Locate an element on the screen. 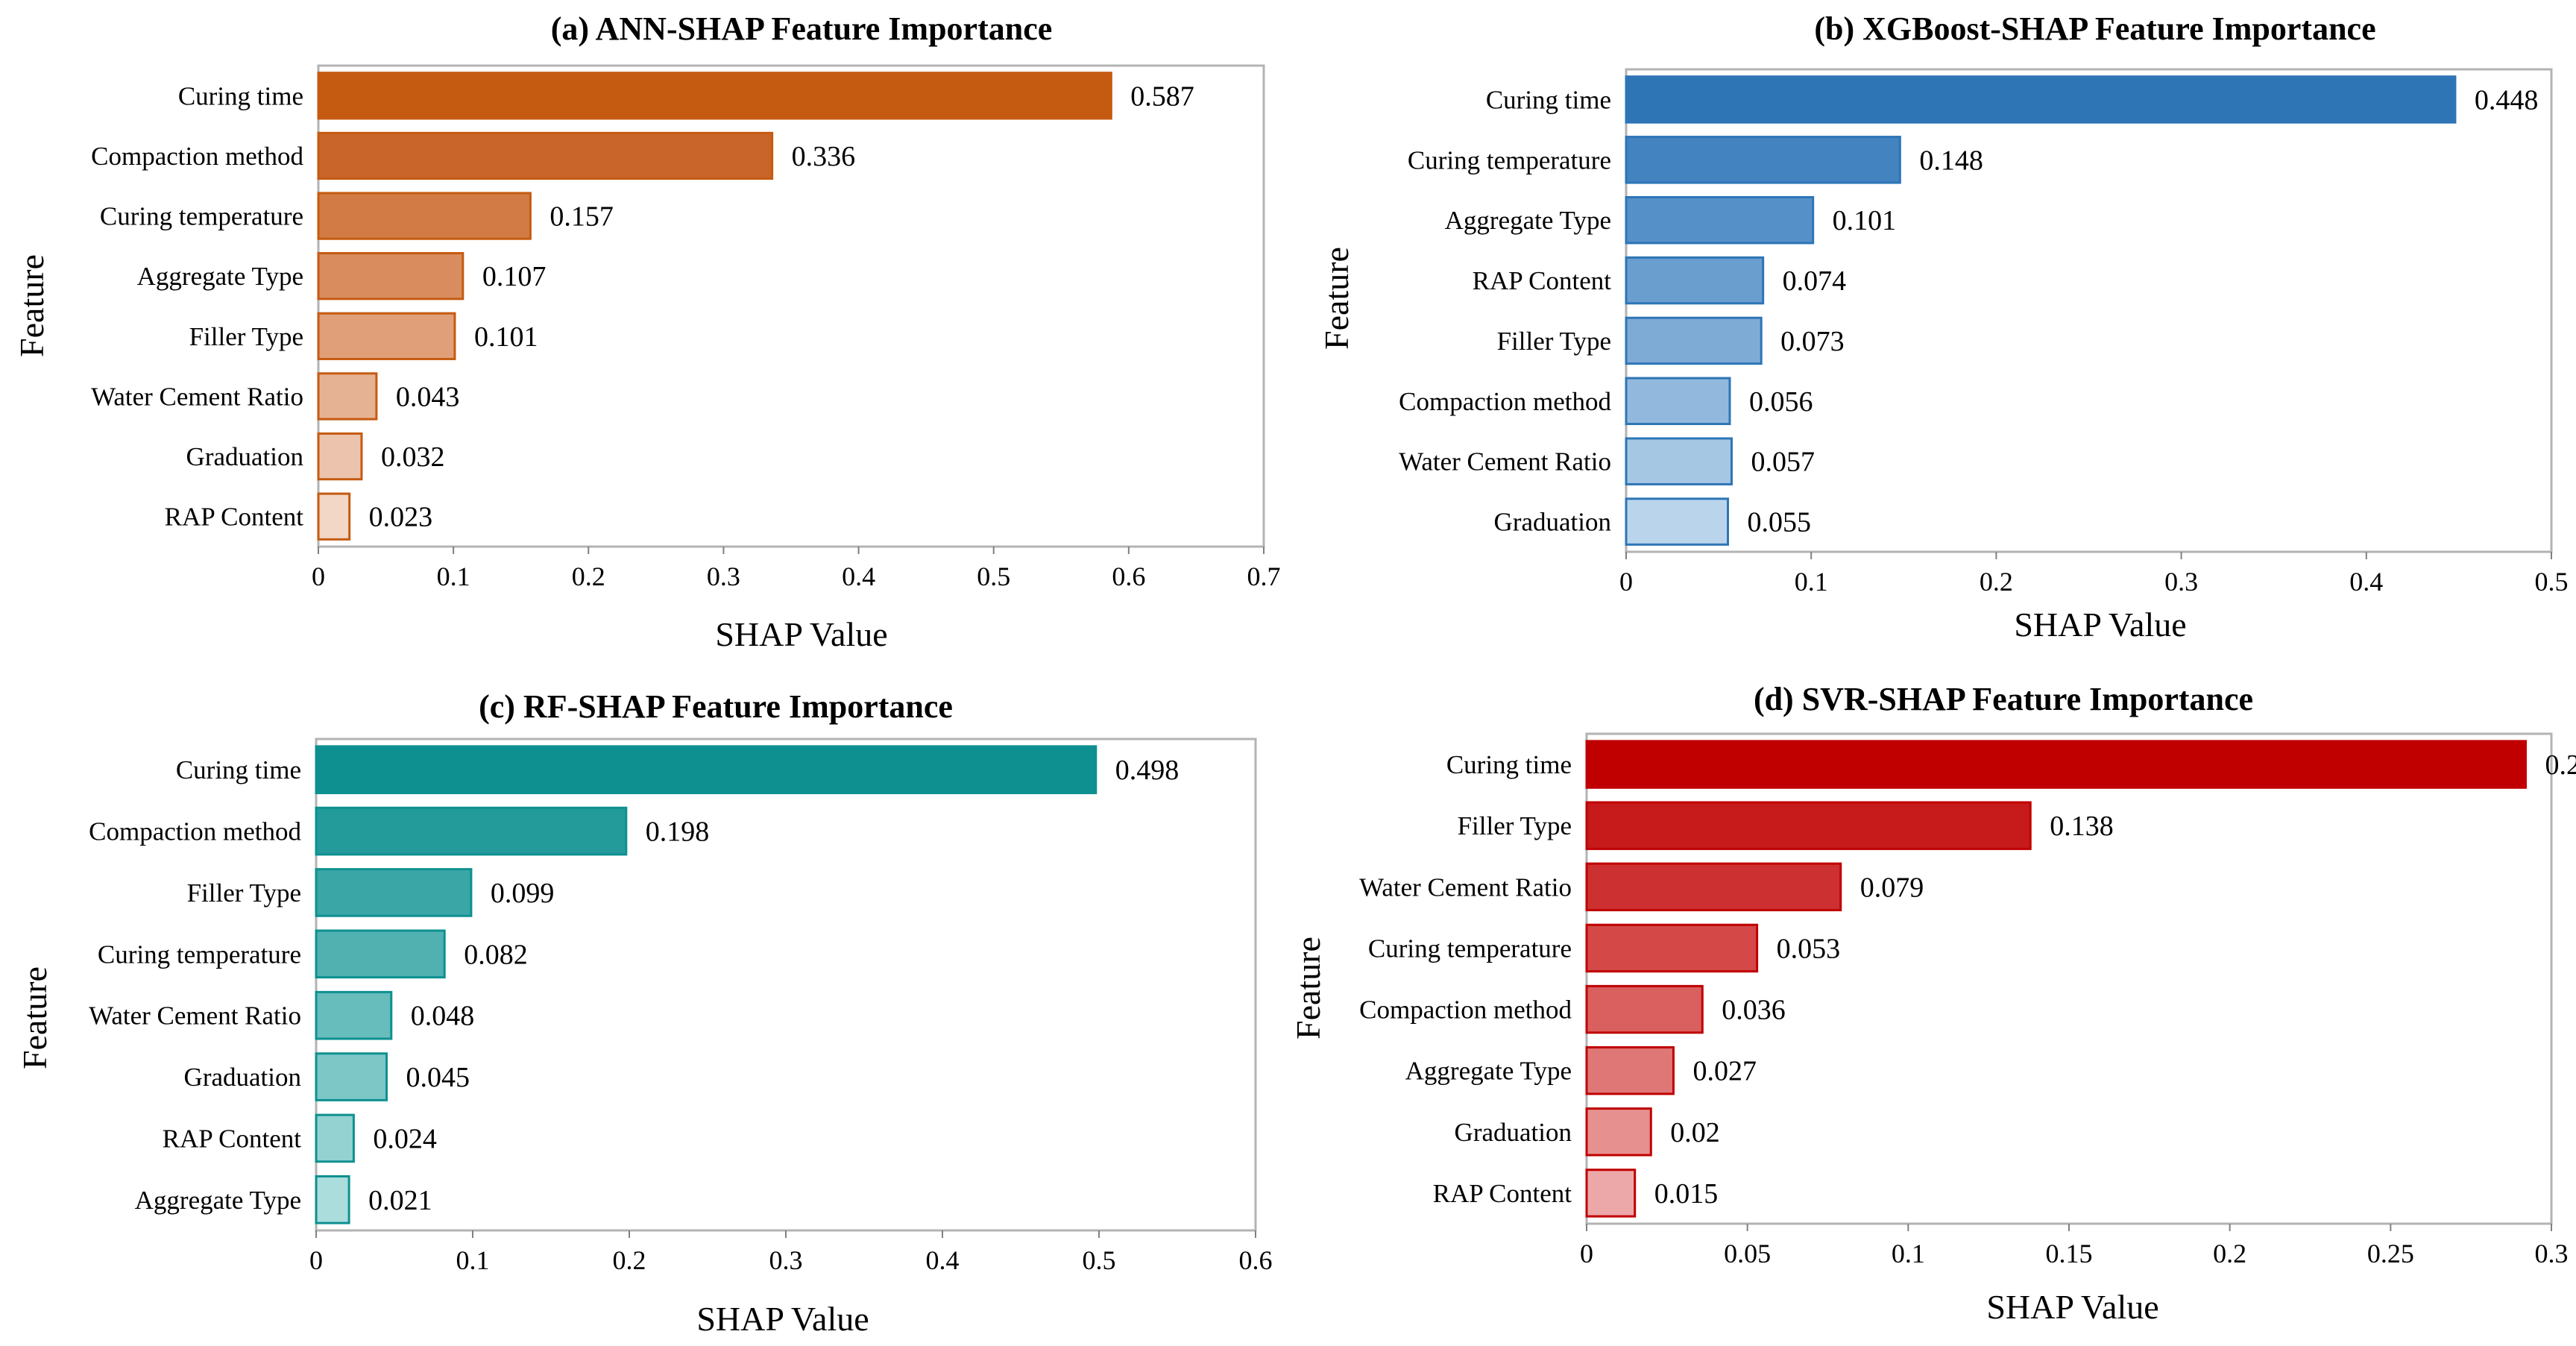  bar-value-label: 0.036 is located at coordinates (1754, 1010).